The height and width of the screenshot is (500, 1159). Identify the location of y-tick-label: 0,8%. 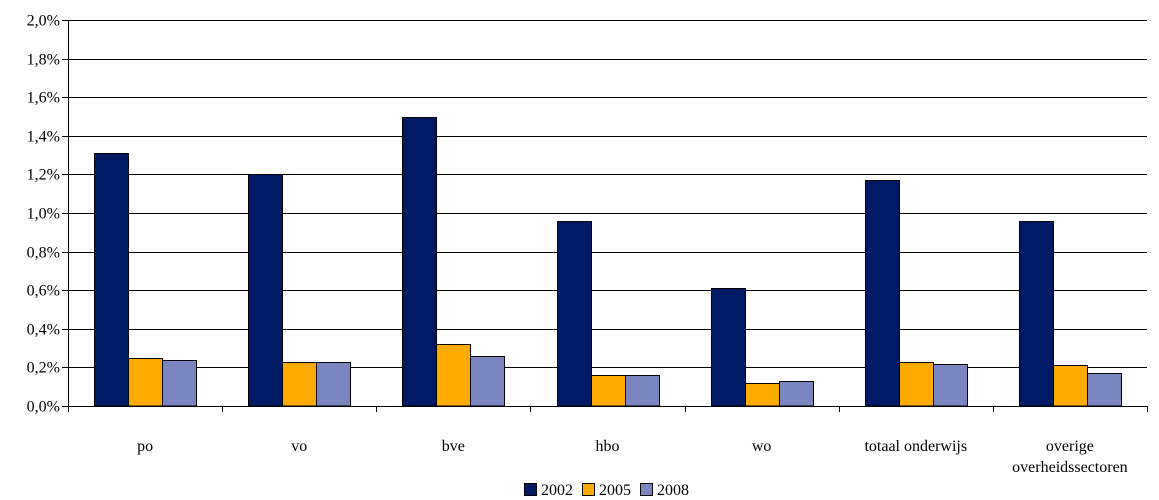
(43, 253).